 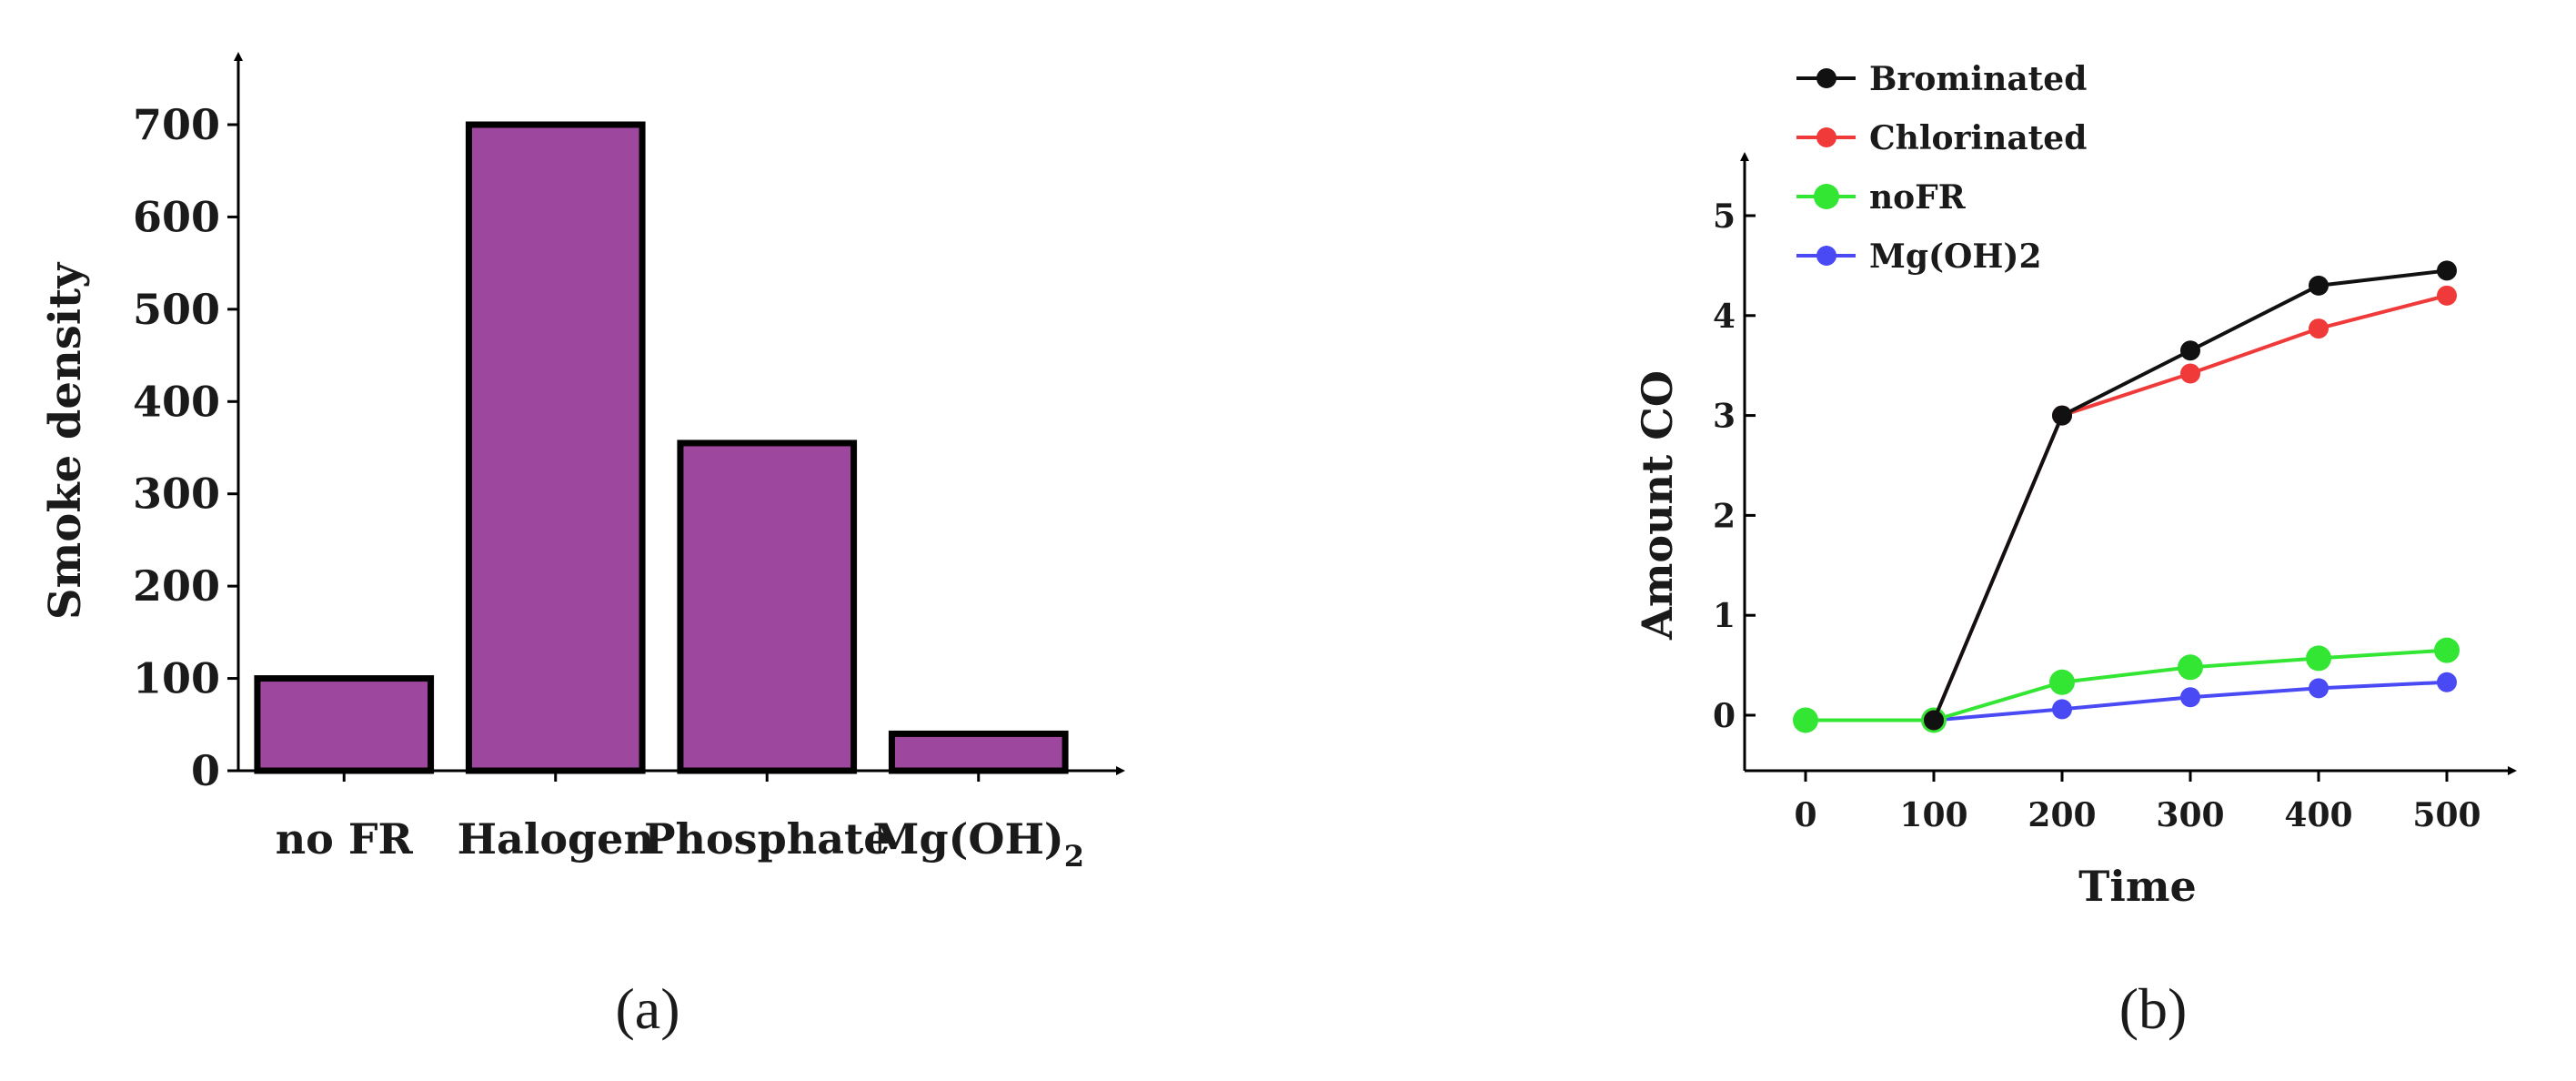 What do you see at coordinates (176, 309) in the screenshot?
I see `y-tick-label: 500` at bounding box center [176, 309].